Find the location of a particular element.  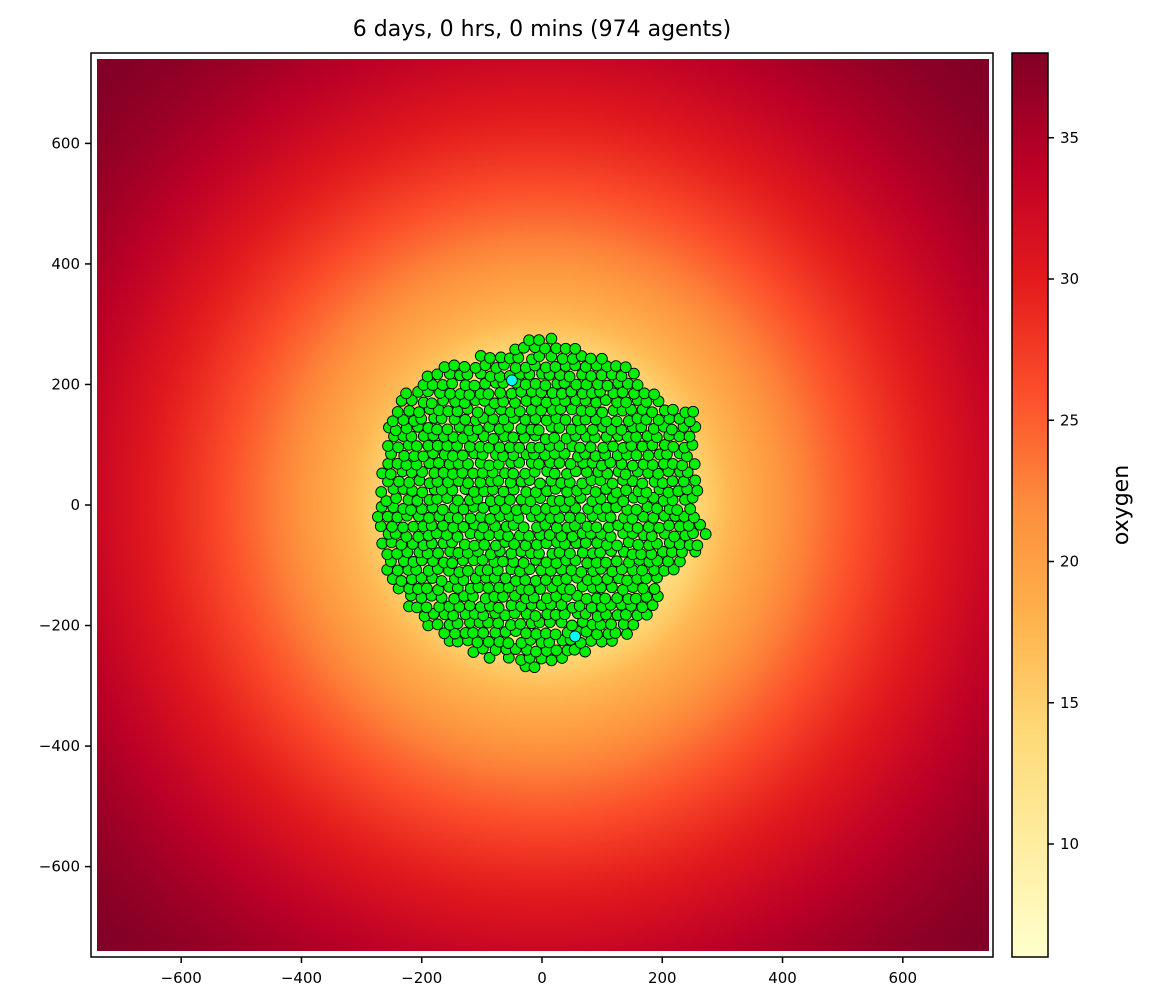

x-axis: −600 −400 −200 0 200 400 600 is located at coordinates (539, 972).